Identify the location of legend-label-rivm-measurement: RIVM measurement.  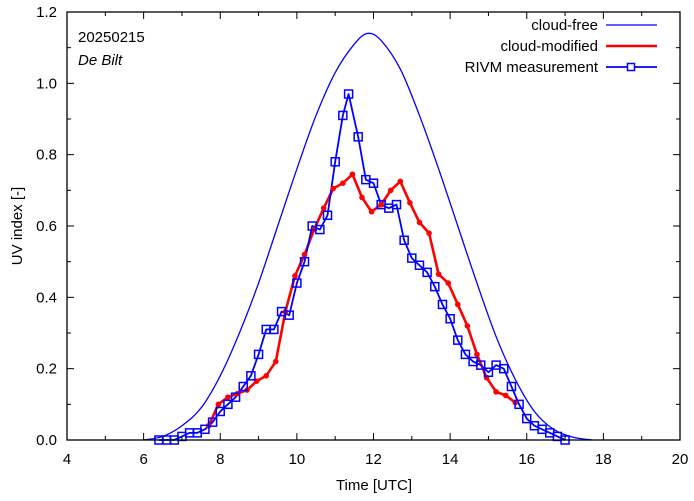
(532, 67).